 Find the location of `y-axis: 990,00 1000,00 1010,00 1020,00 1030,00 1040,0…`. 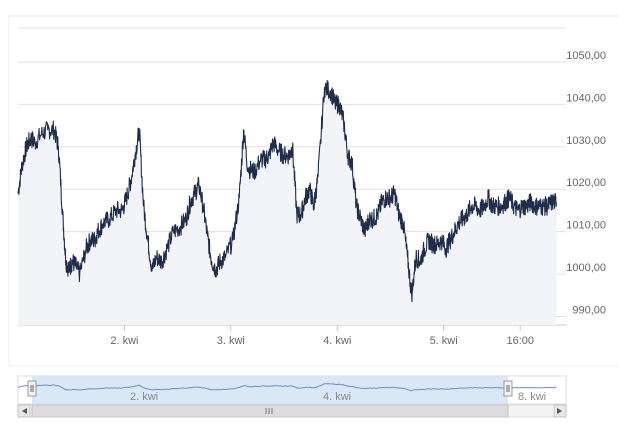

y-axis: 990,00 1000,00 1010,00 1020,00 1030,00 1040,0… is located at coordinates (586, 183).